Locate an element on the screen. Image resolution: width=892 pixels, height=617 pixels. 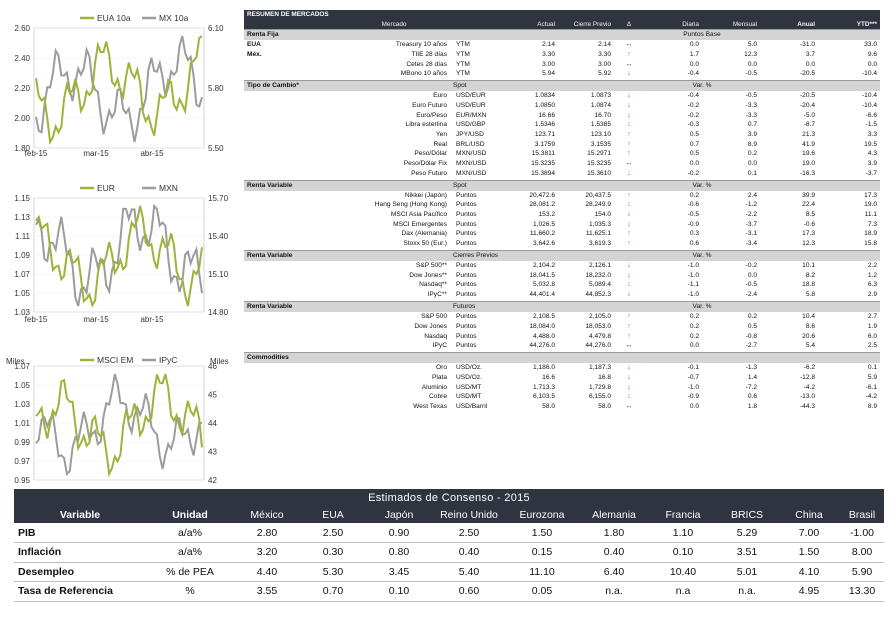
row-prev: 15.3235 is located at coordinates (599, 164).